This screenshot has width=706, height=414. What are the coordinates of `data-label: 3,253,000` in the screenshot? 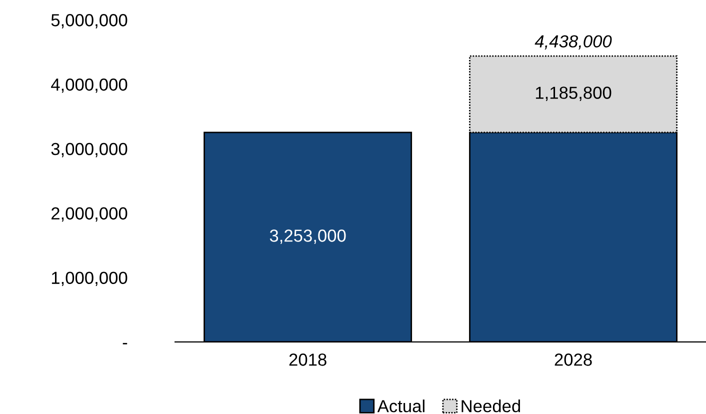 It's located at (308, 237).